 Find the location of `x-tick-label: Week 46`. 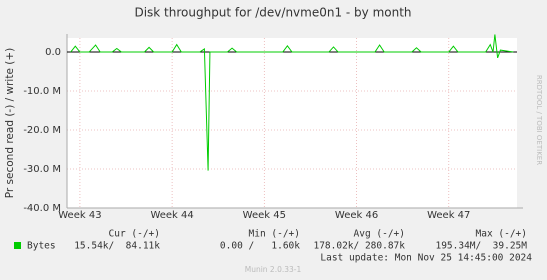

x-tick-label: Week 46 is located at coordinates (356, 215).